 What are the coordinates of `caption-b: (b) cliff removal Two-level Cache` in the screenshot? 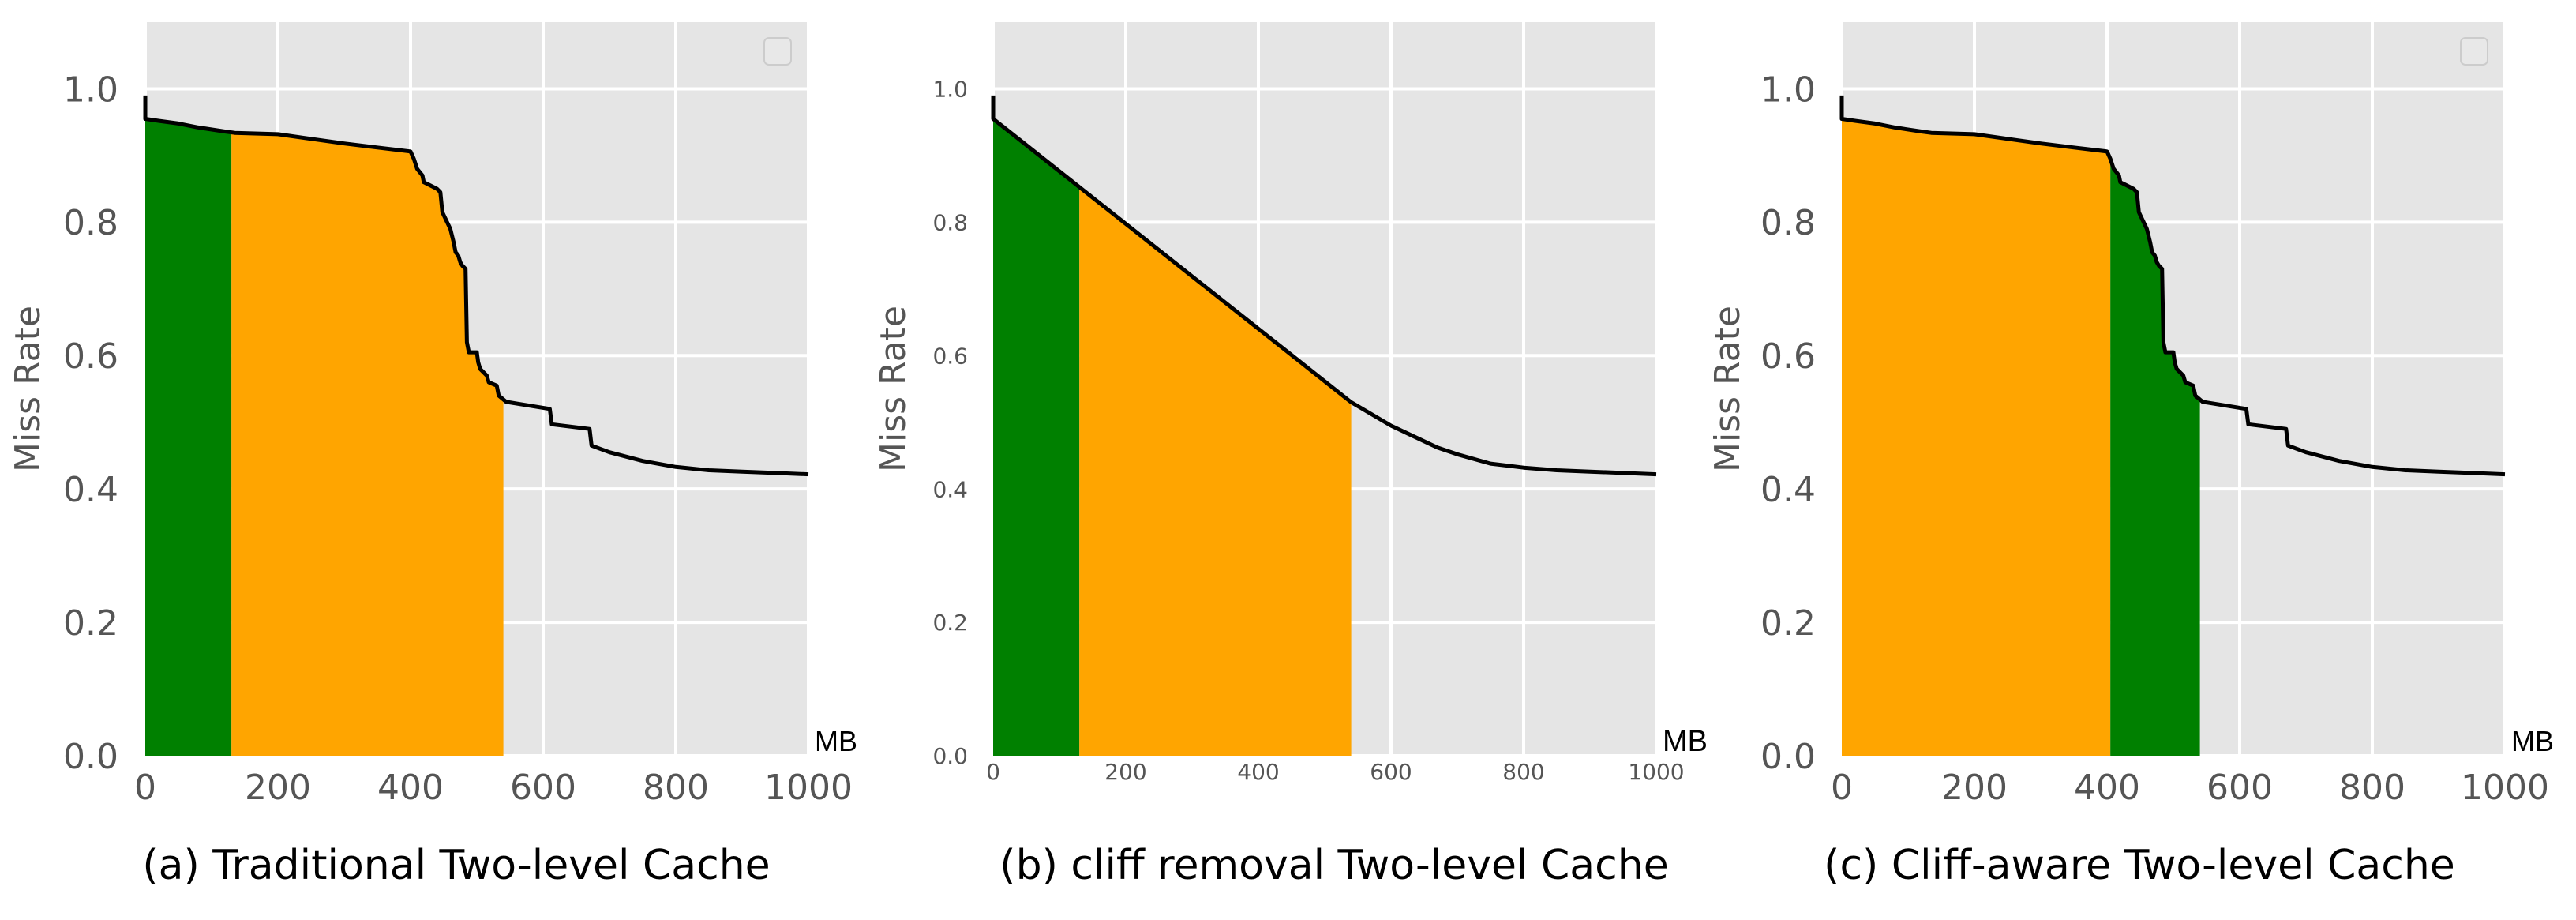 It's located at (1334, 865).